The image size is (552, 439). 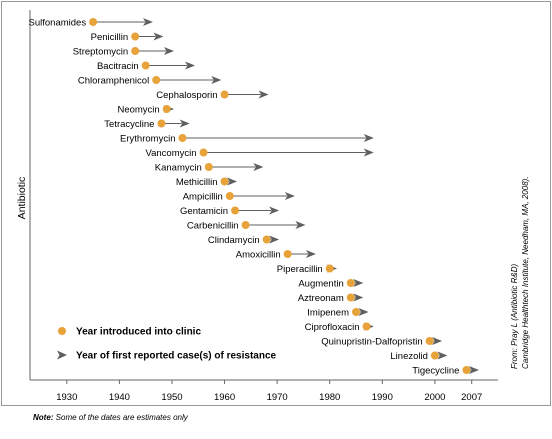 I want to click on antibiotic-row: Amoxicillin, so click(x=276, y=255).